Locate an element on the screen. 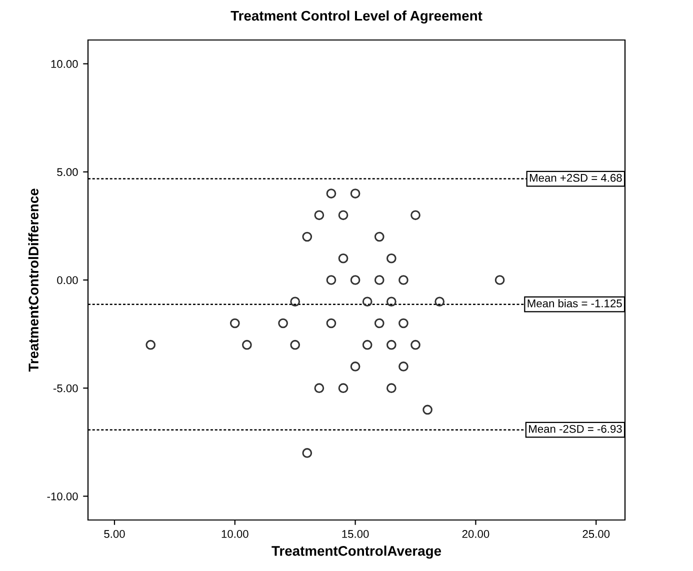 Image resolution: width=693 pixels, height=571 pixels. y-tick-label: 10.00 is located at coordinates (64, 64).